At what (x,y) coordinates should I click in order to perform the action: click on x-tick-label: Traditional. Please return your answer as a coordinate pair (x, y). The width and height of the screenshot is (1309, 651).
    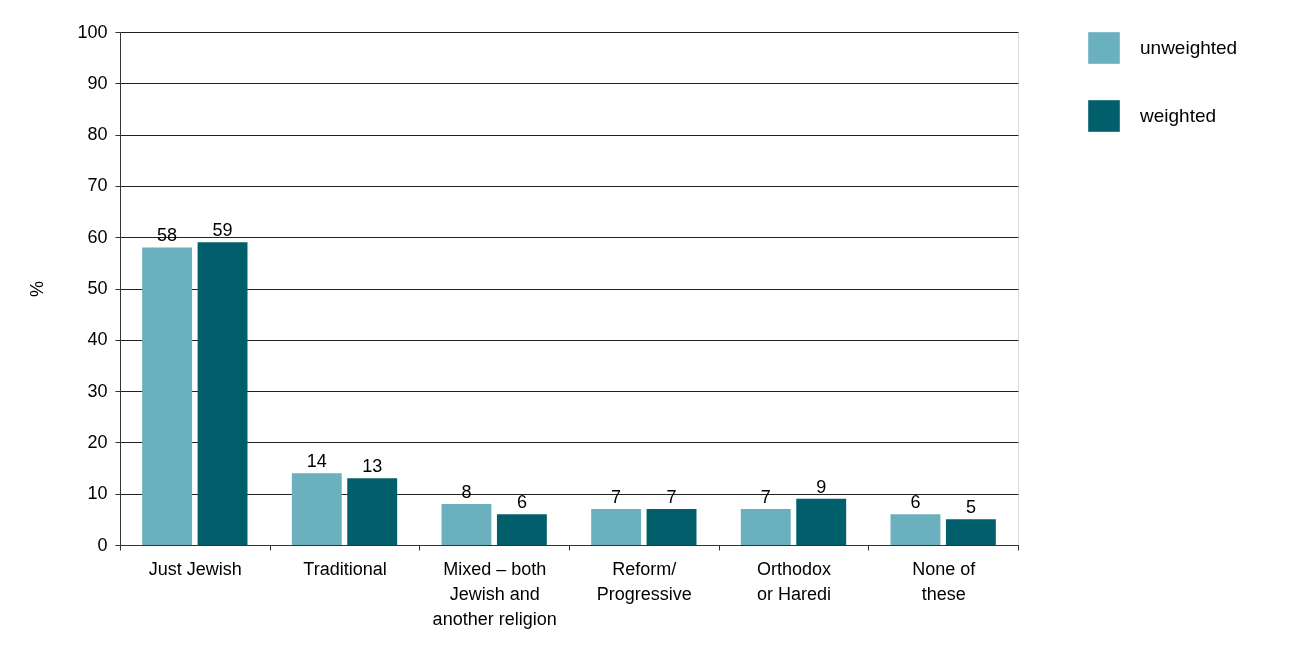
    Looking at the image, I should click on (345, 568).